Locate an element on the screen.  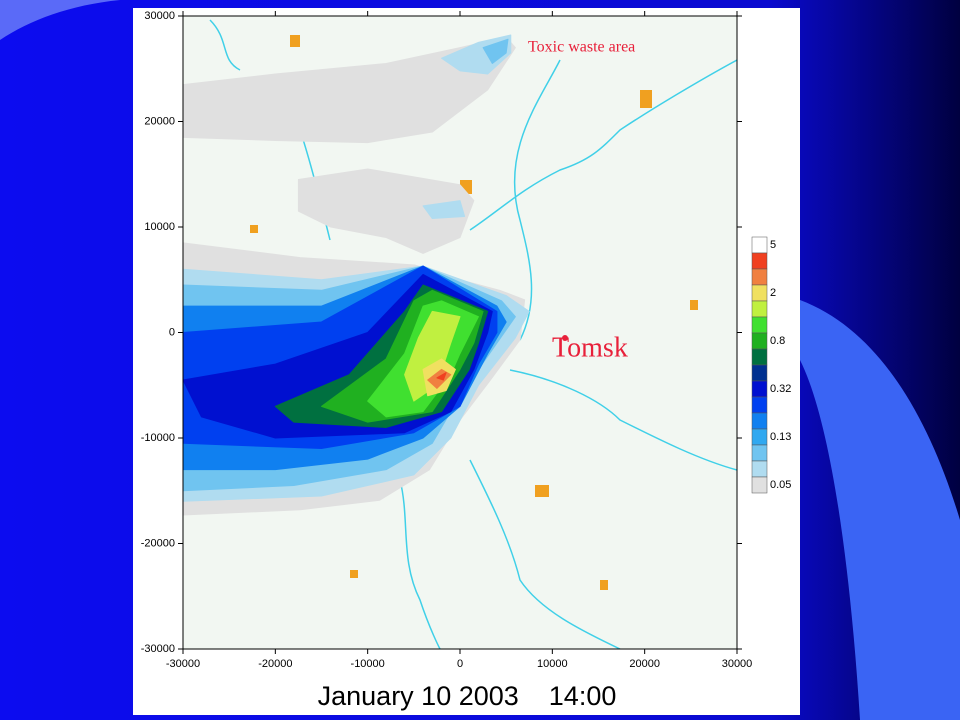
y-tick-label: -10000 is located at coordinates (158, 438).